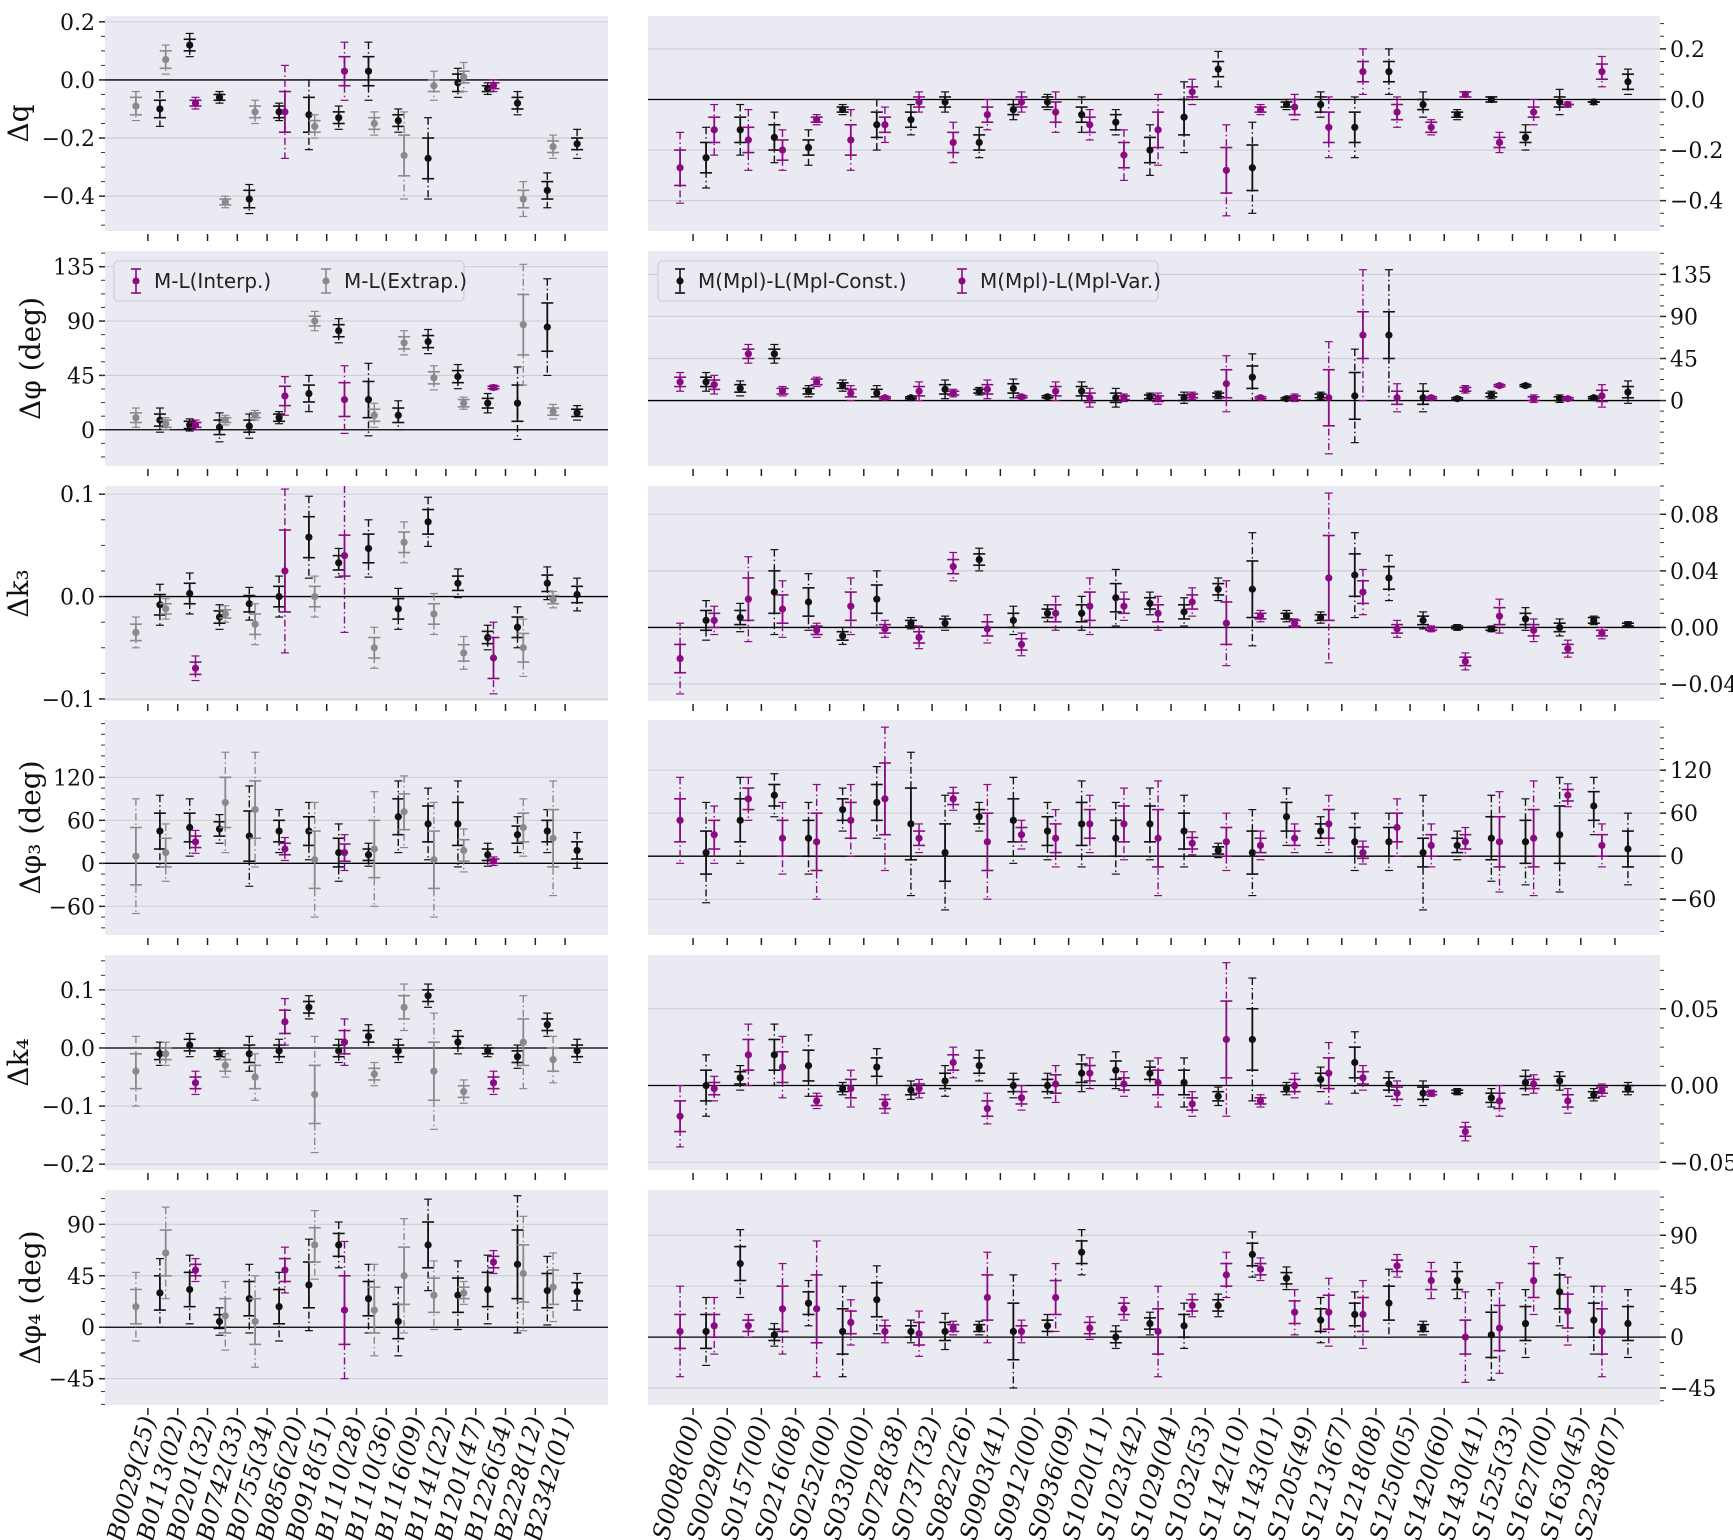 This screenshot has width=1733, height=1540. What do you see at coordinates (81, 322) in the screenshot?
I see `y-tick-label: 90` at bounding box center [81, 322].